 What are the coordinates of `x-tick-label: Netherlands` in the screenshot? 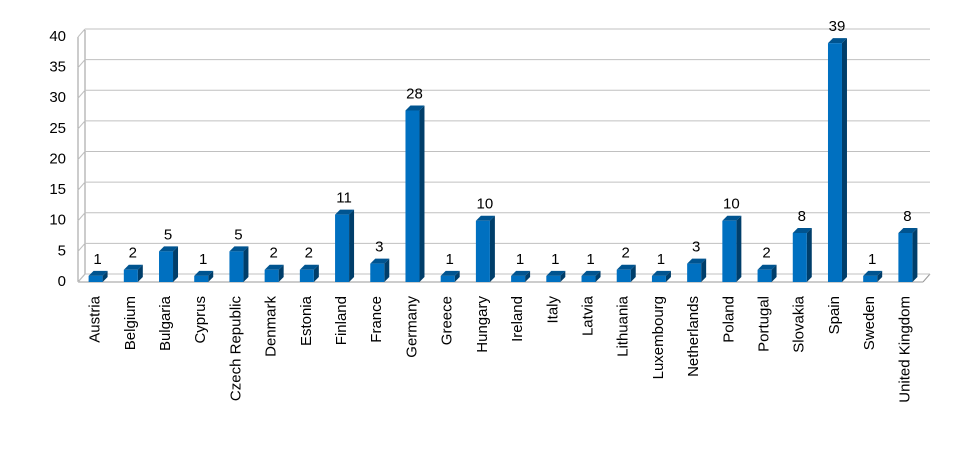 It's located at (693, 336).